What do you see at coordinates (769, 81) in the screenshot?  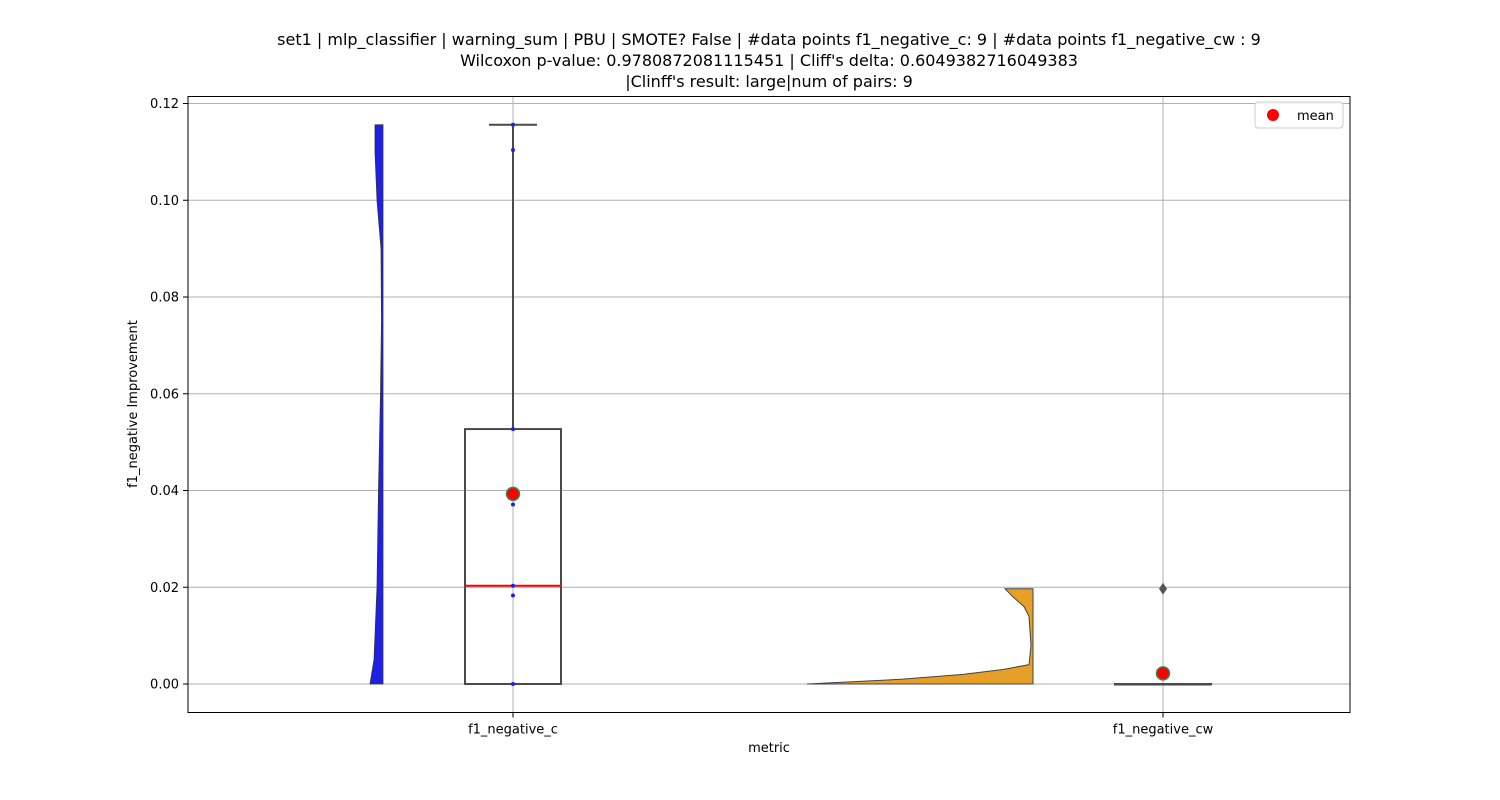 I see `chart-title-line-3: |Clinff's result: large|num of pairs: 9` at bounding box center [769, 81].